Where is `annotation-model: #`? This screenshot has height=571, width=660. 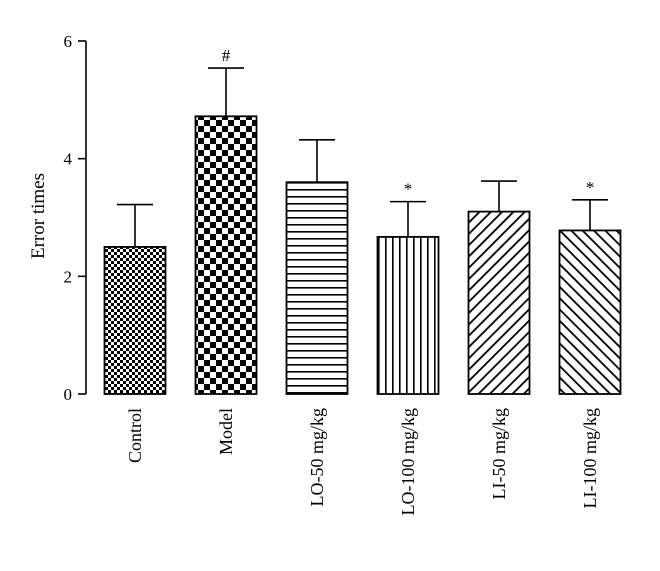 annotation-model: # is located at coordinates (226, 55).